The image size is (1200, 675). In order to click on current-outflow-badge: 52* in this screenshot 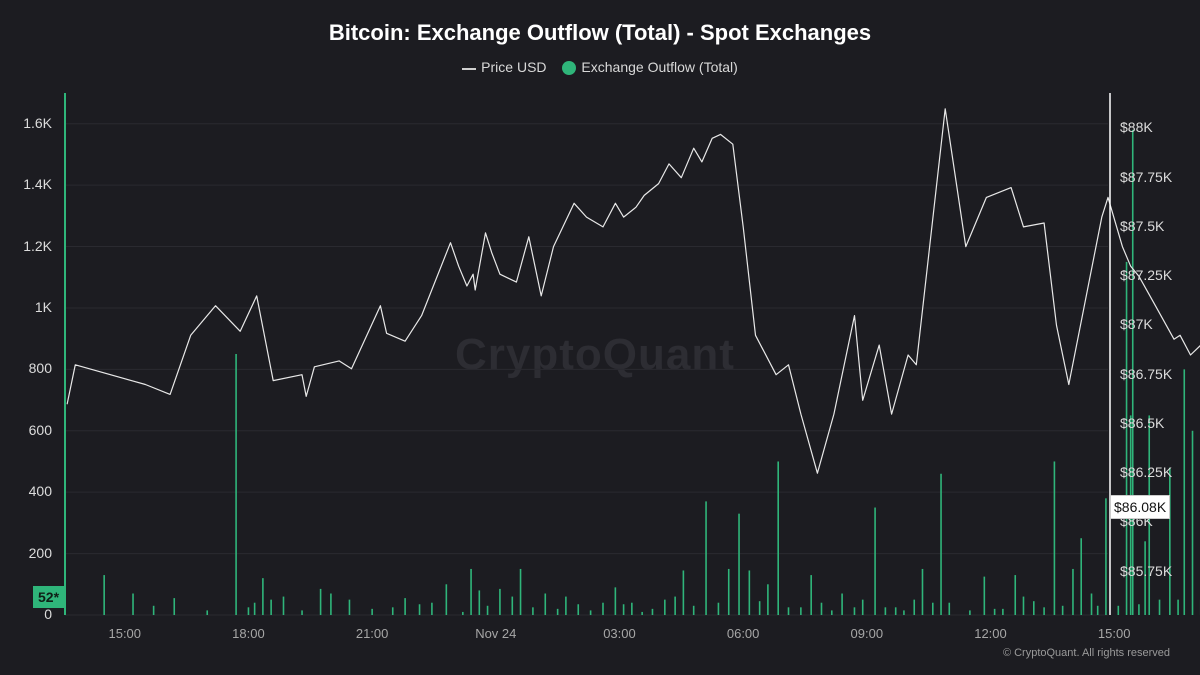, I will do `click(49, 597)`.